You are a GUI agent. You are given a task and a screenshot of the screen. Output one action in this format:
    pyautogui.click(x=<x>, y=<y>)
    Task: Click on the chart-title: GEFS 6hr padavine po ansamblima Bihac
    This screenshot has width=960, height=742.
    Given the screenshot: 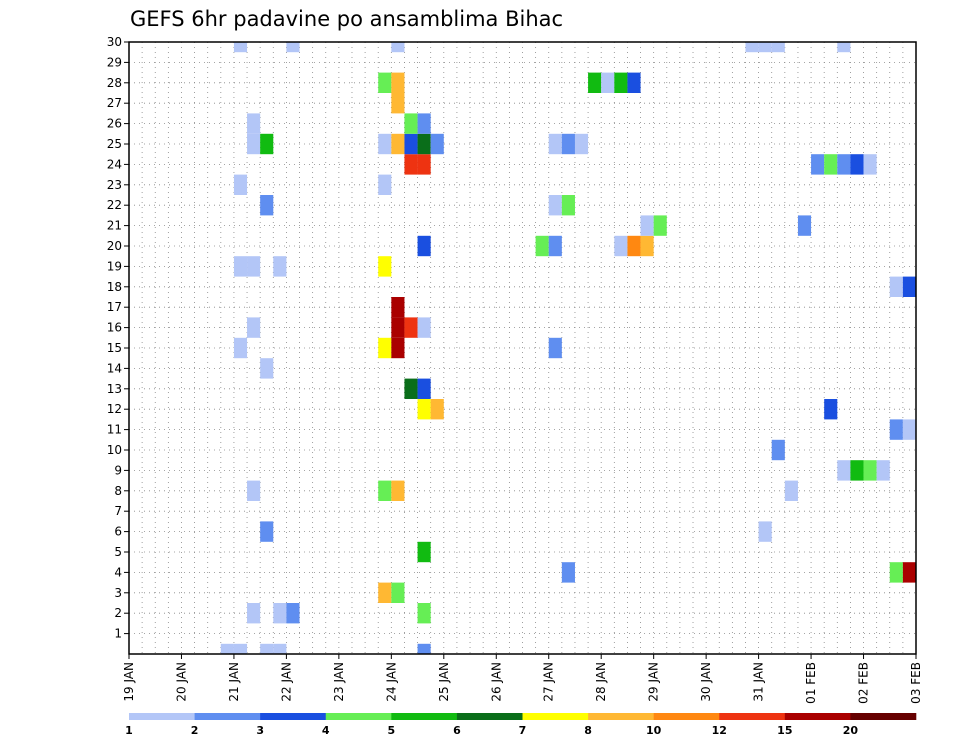 What is the action you would take?
    pyautogui.click(x=346, y=19)
    